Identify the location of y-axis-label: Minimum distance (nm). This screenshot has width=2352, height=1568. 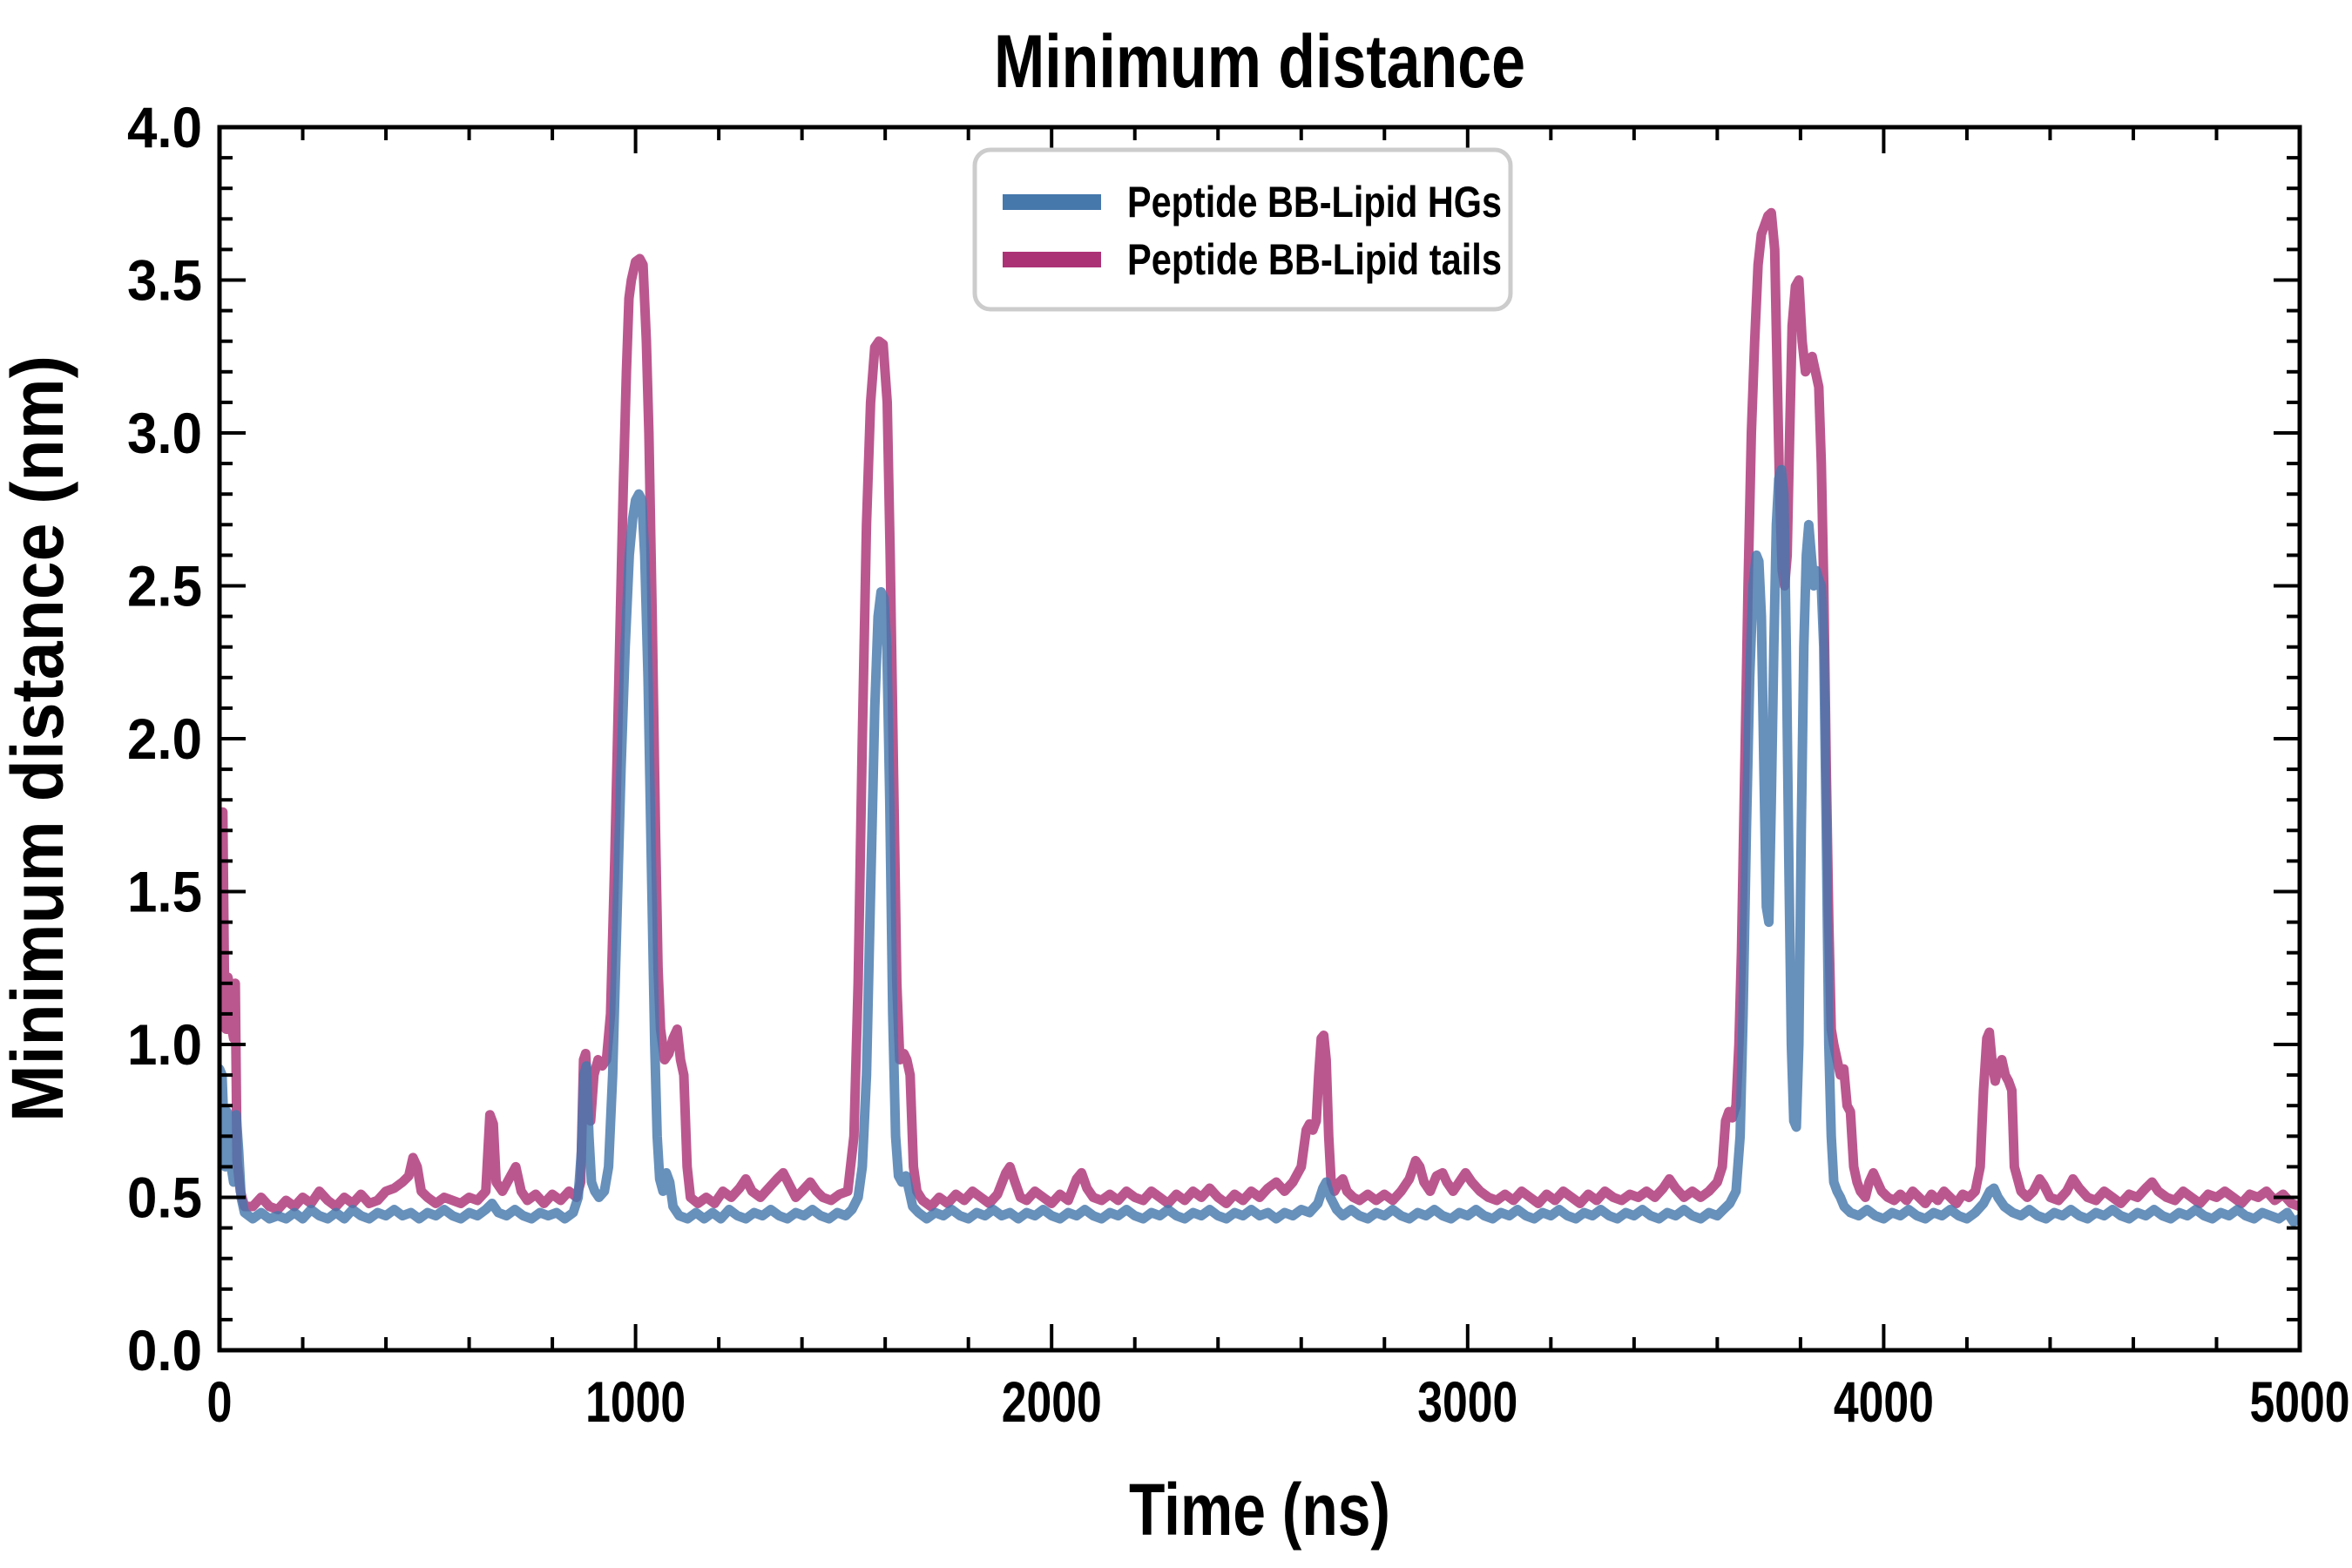
(39, 738).